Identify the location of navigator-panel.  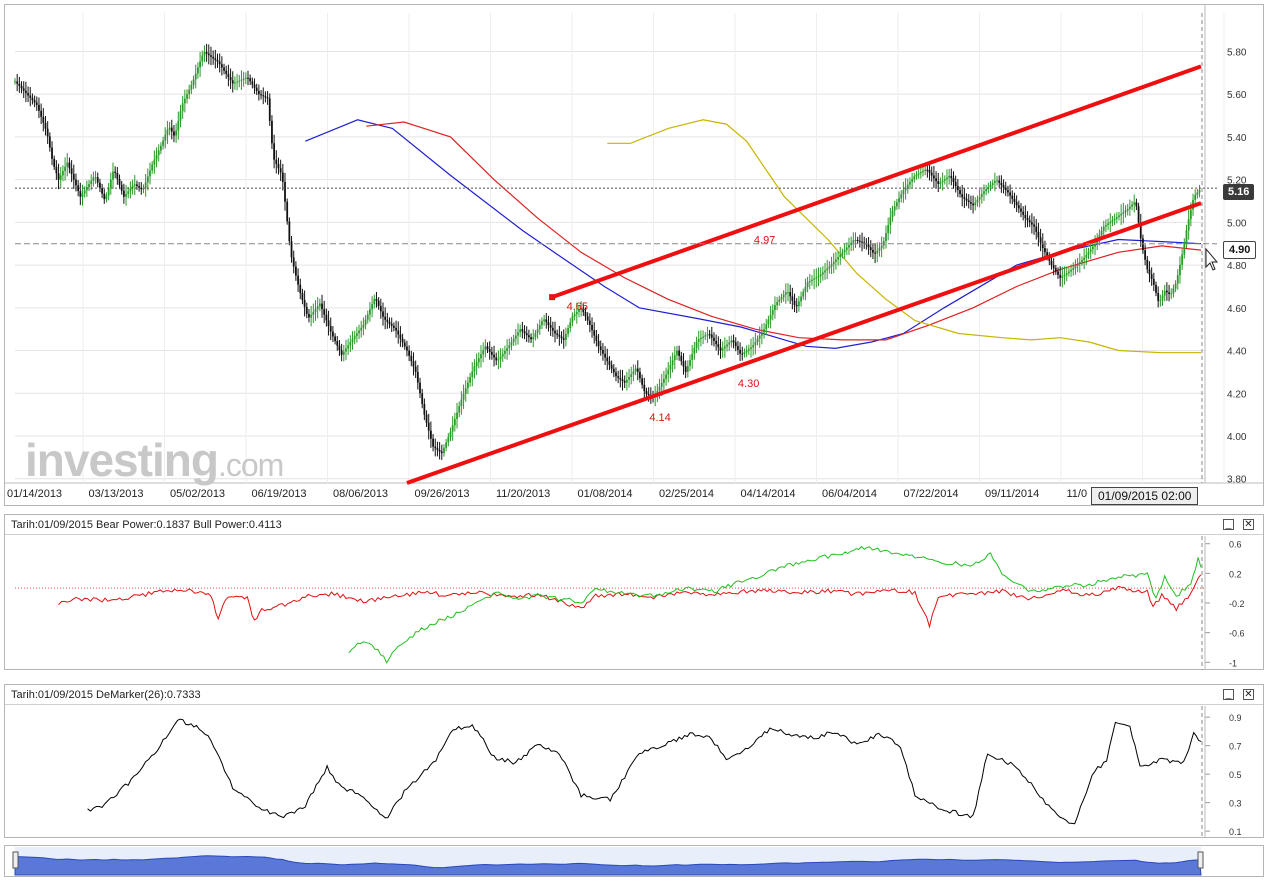
(634, 861).